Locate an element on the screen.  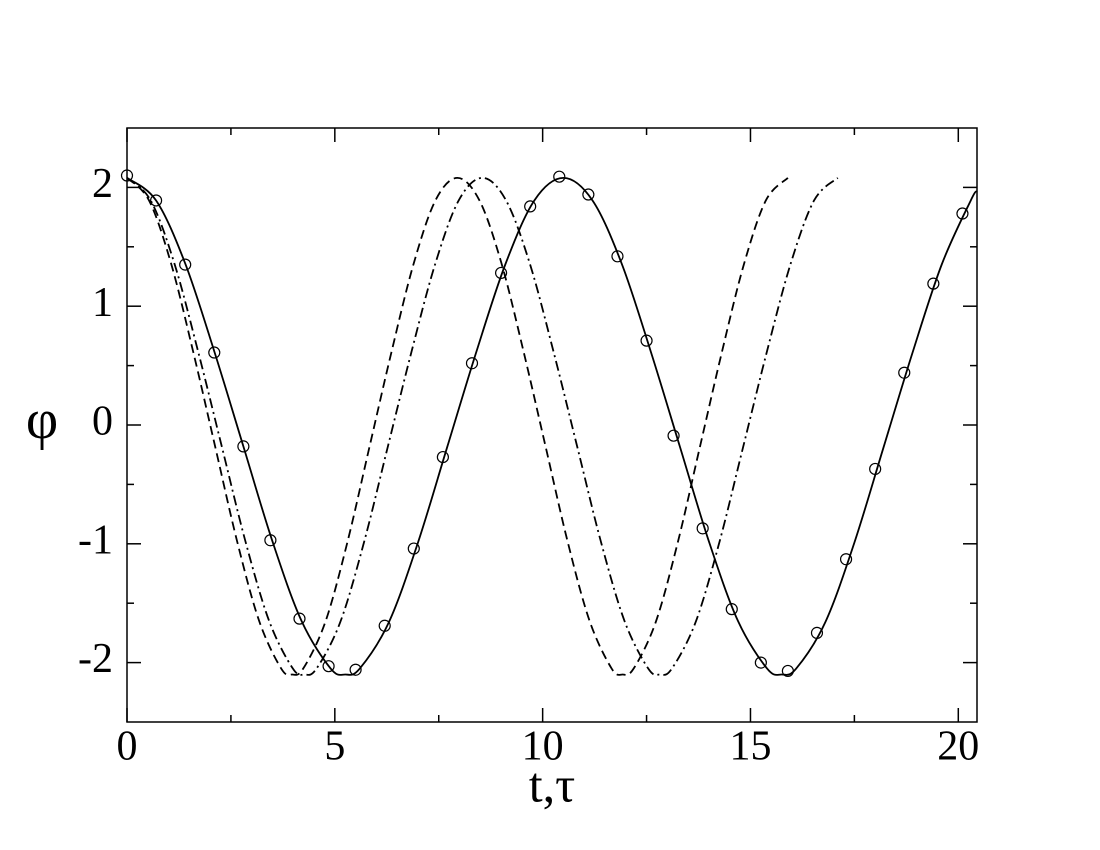
y-tick-label: 0 is located at coordinates (102, 422).